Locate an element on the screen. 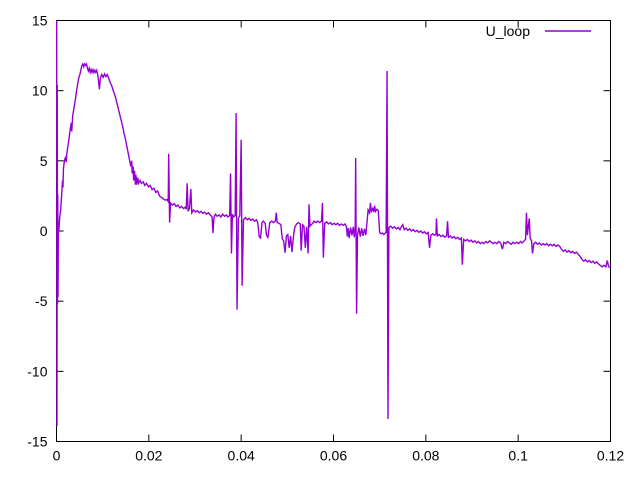 Image resolution: width=640 pixels, height=480 pixels. x-tick-label: 0 is located at coordinates (57, 456).